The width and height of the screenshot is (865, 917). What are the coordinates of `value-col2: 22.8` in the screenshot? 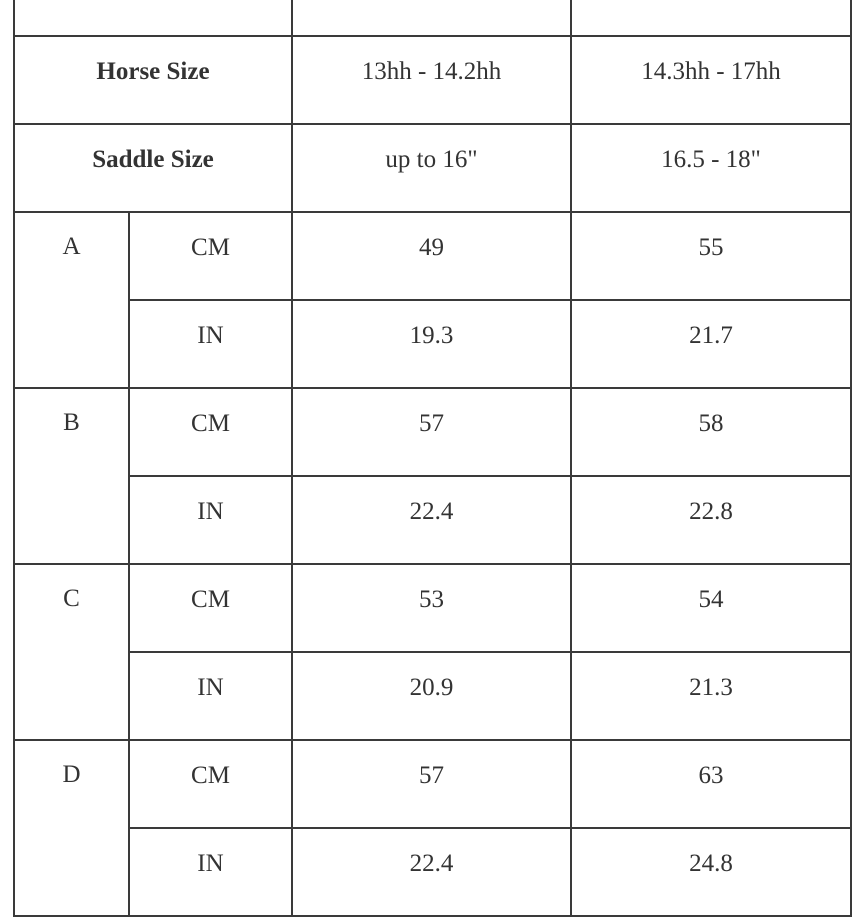 It's located at (711, 520).